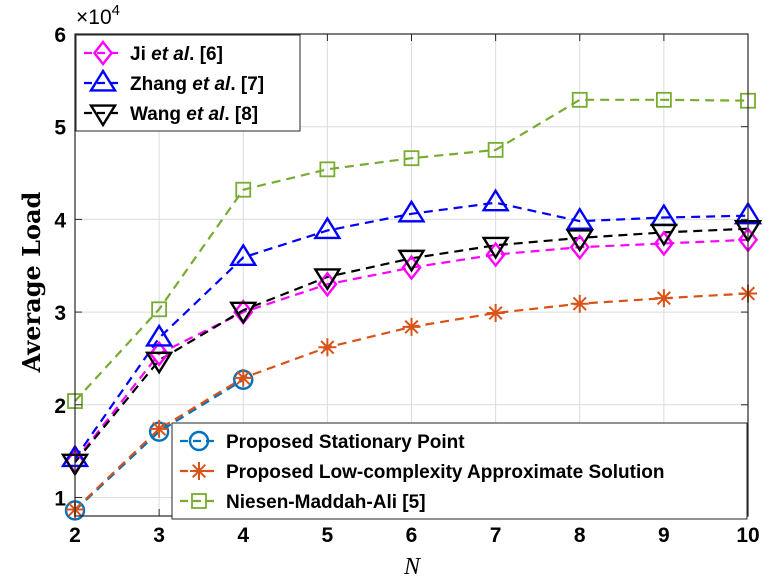  Describe the element at coordinates (60, 313) in the screenshot. I see `y-tick-label: 3` at that location.